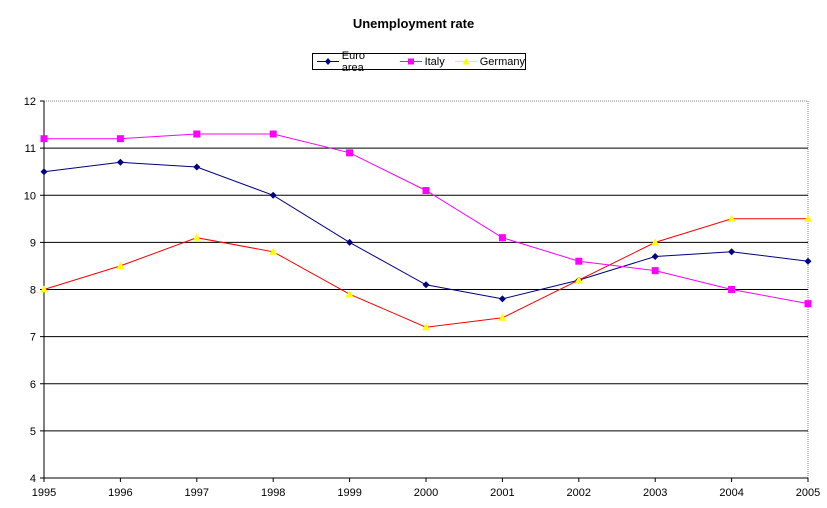  What do you see at coordinates (349, 493) in the screenshot?
I see `x-tick-label-1999: 1999` at bounding box center [349, 493].